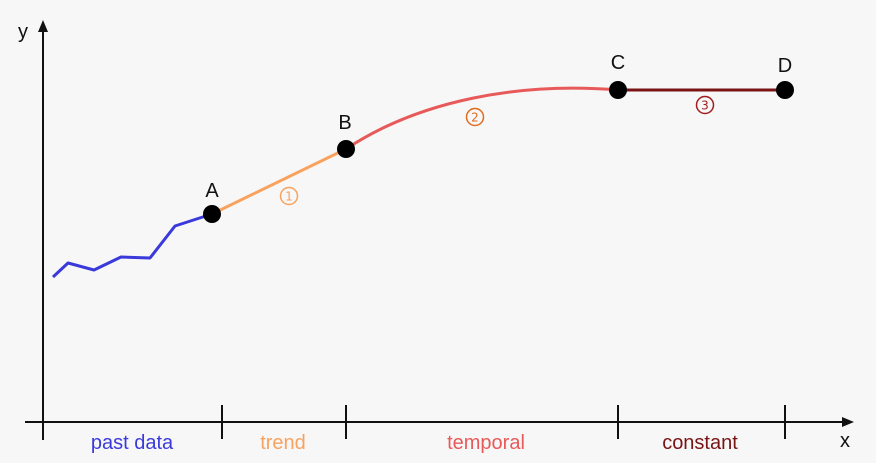 The image size is (876, 463). Describe the element at coordinates (848, 422) in the screenshot. I see `x-axis-arrow` at that location.